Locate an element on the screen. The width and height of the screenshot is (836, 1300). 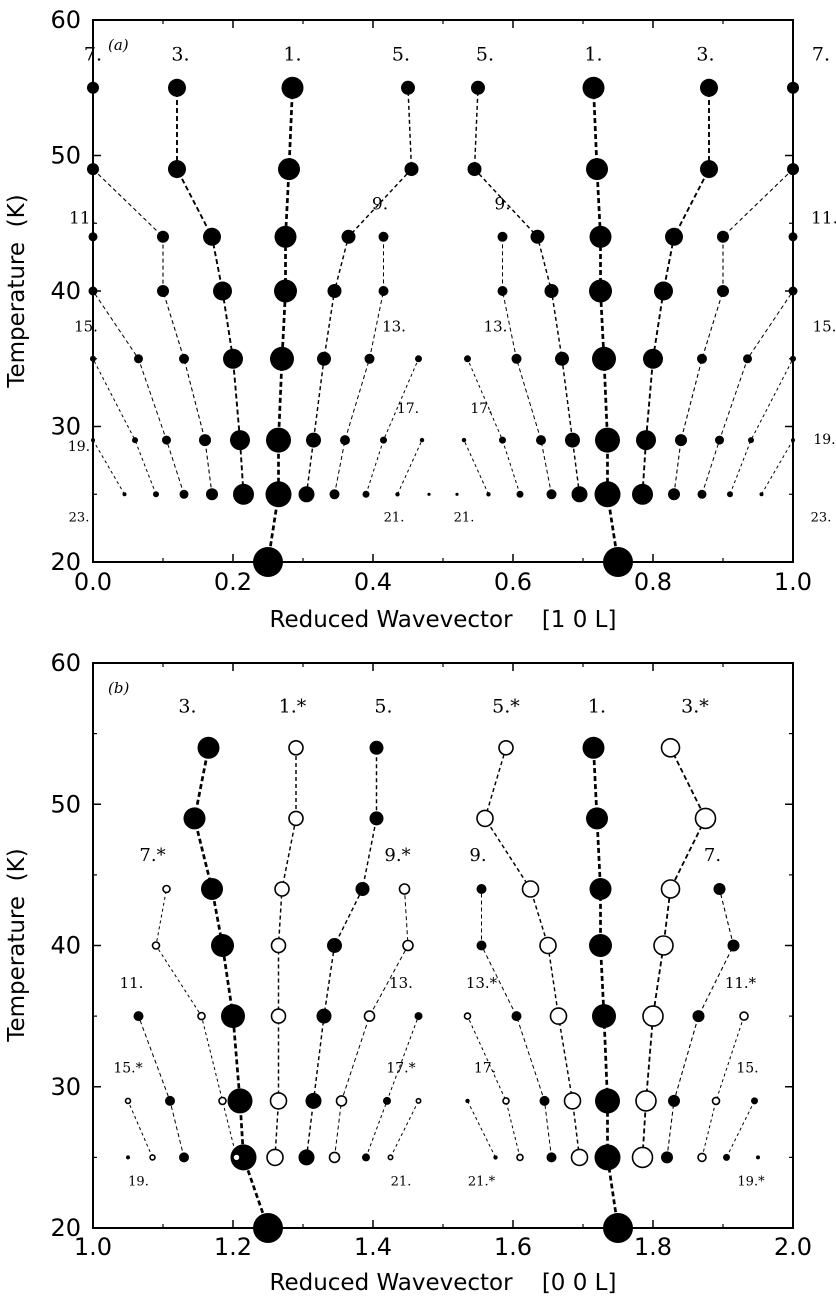
order-label: 13.* is located at coordinates (482, 983).